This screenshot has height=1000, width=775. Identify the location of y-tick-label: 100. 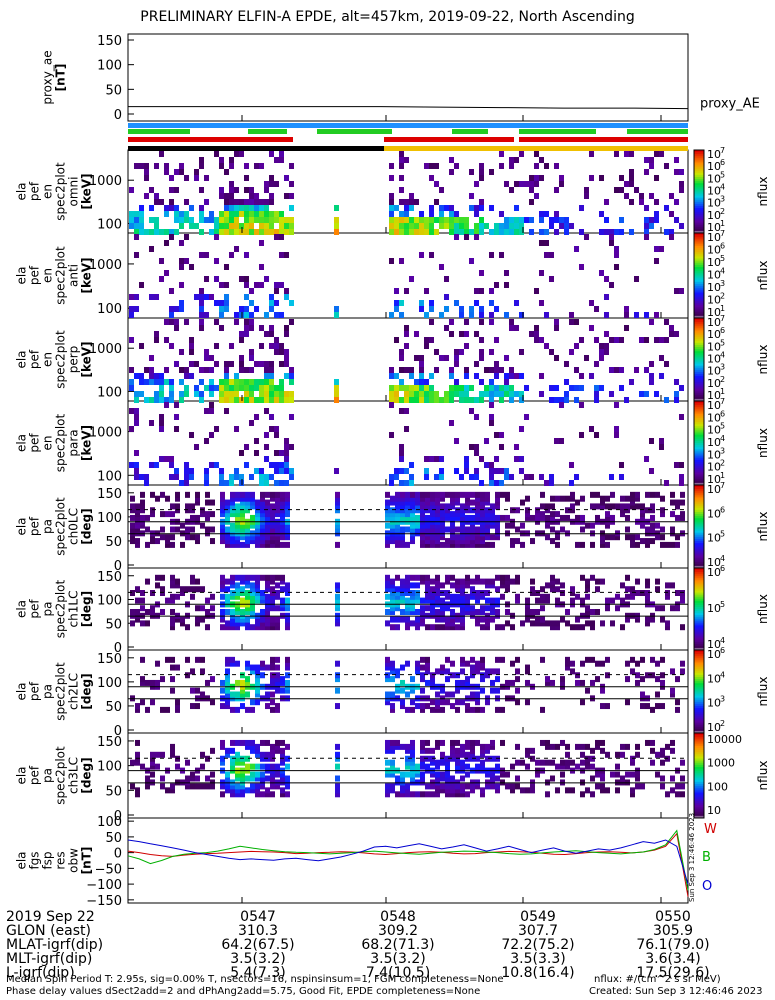
(109, 66).